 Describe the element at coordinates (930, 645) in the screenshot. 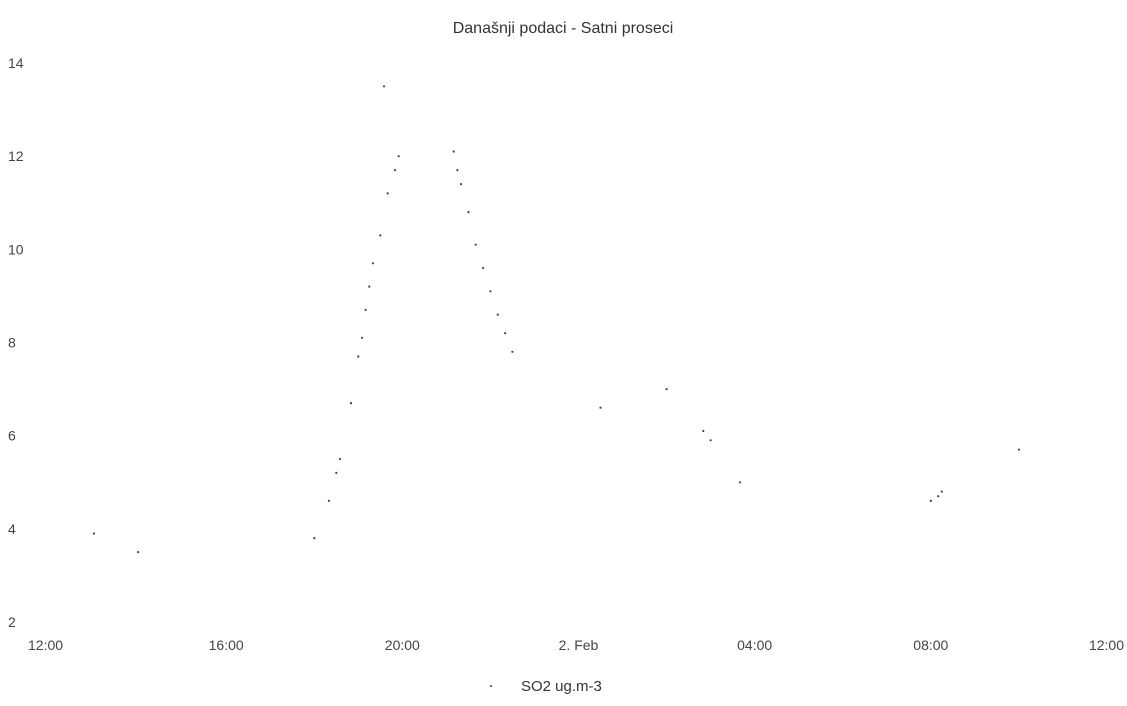

I see `x-tick-label: 08:00` at that location.